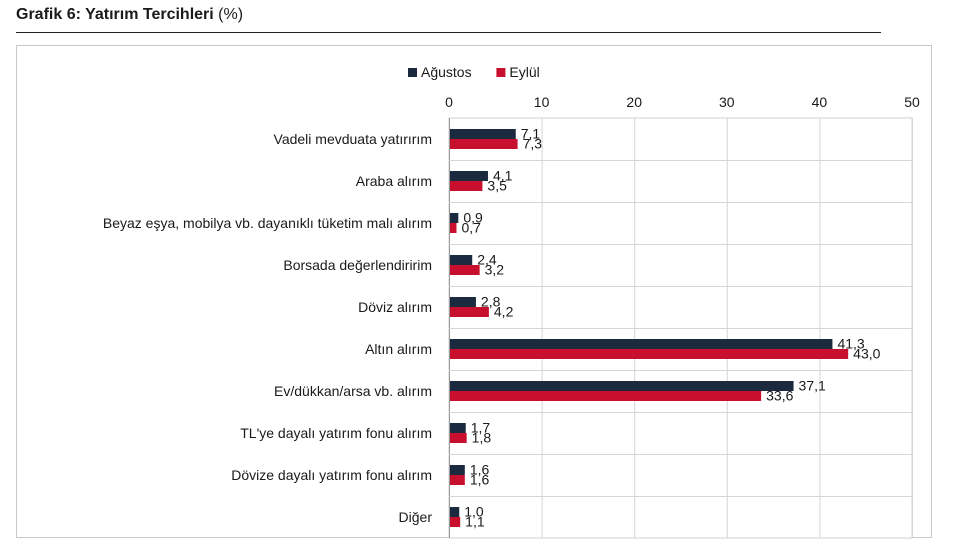 The image size is (967, 550). I want to click on data-label: 1,7, so click(481, 428).